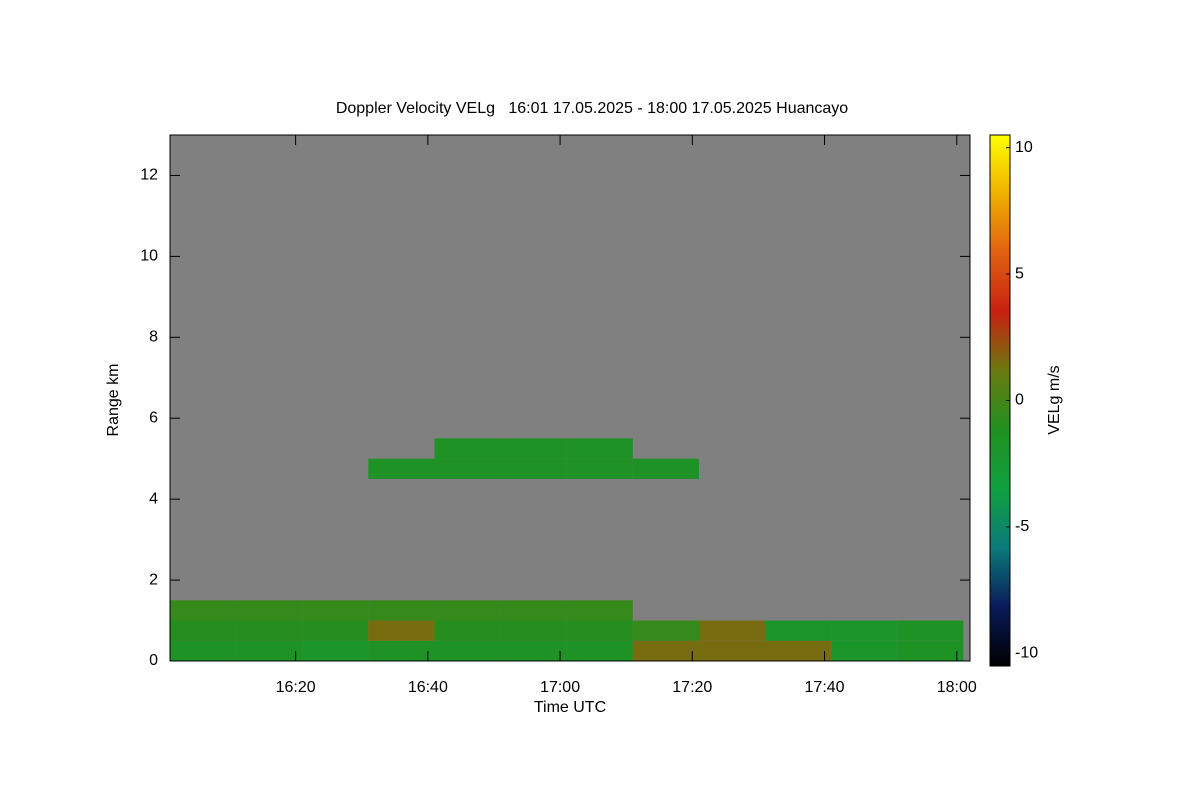 This screenshot has width=1200, height=805. What do you see at coordinates (570, 707) in the screenshot?
I see `x-axis-label: Time UTC` at bounding box center [570, 707].